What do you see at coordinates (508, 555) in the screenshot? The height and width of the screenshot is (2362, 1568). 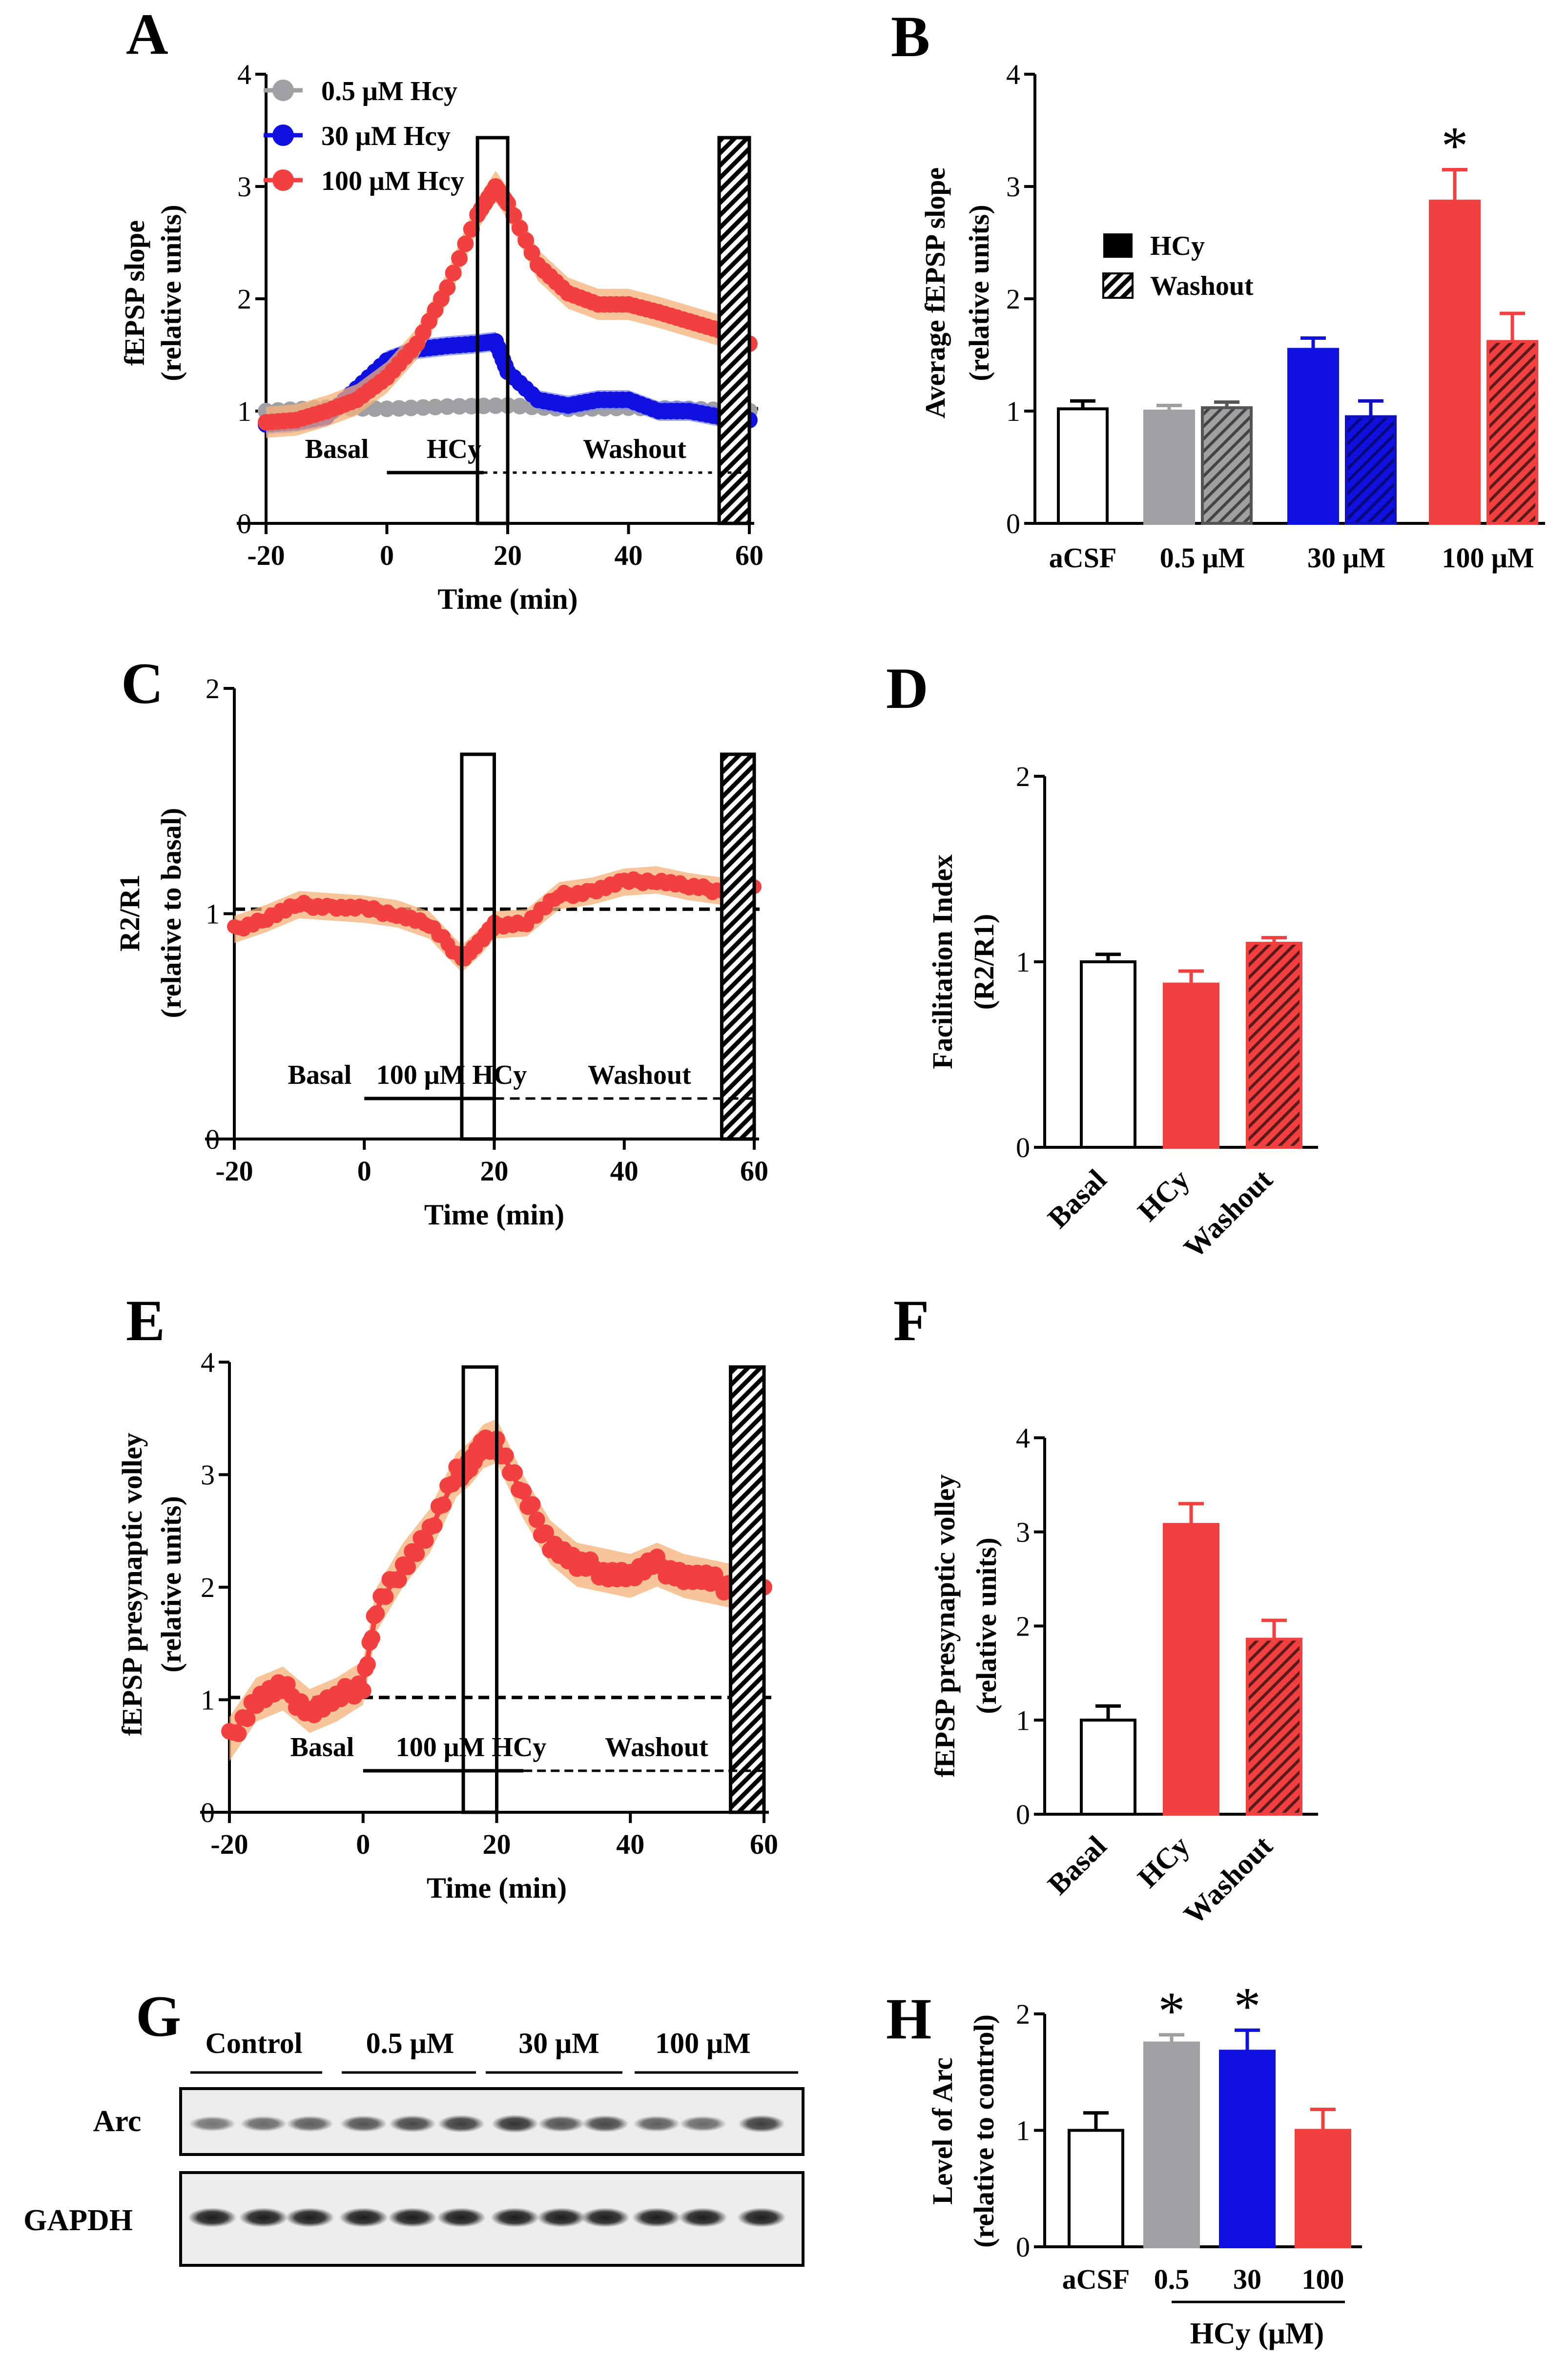 I see `a-x-tick-label: 20` at bounding box center [508, 555].